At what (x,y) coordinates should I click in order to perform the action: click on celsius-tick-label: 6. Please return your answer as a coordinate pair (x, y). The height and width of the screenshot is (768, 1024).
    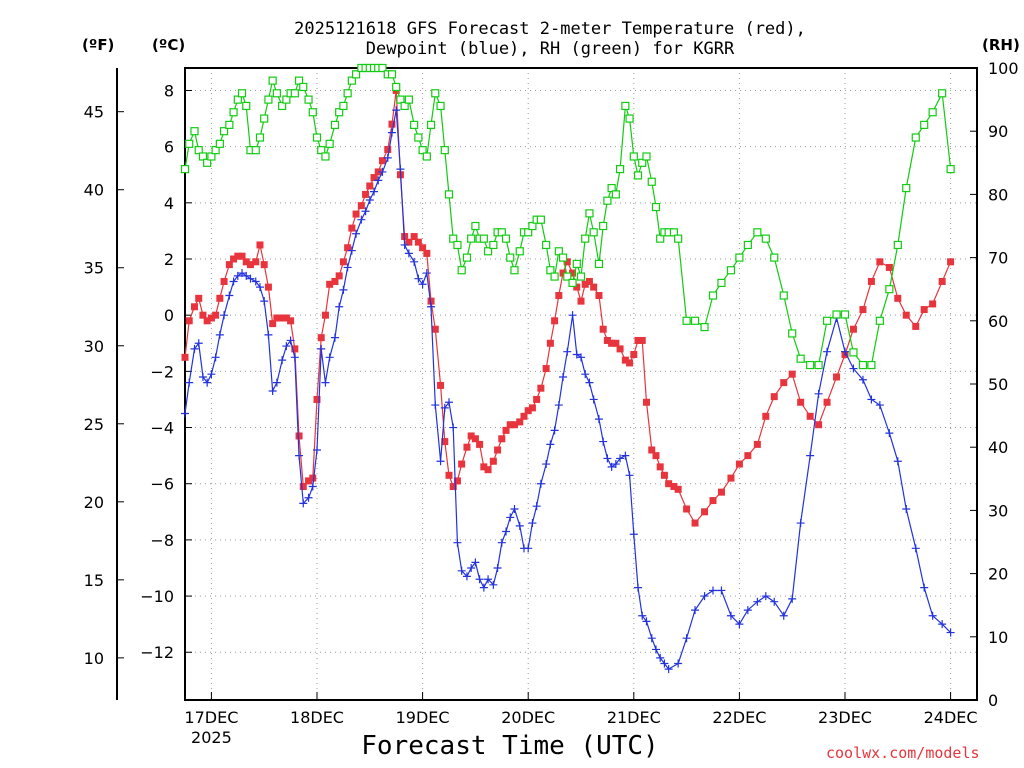
    Looking at the image, I should click on (169, 147).